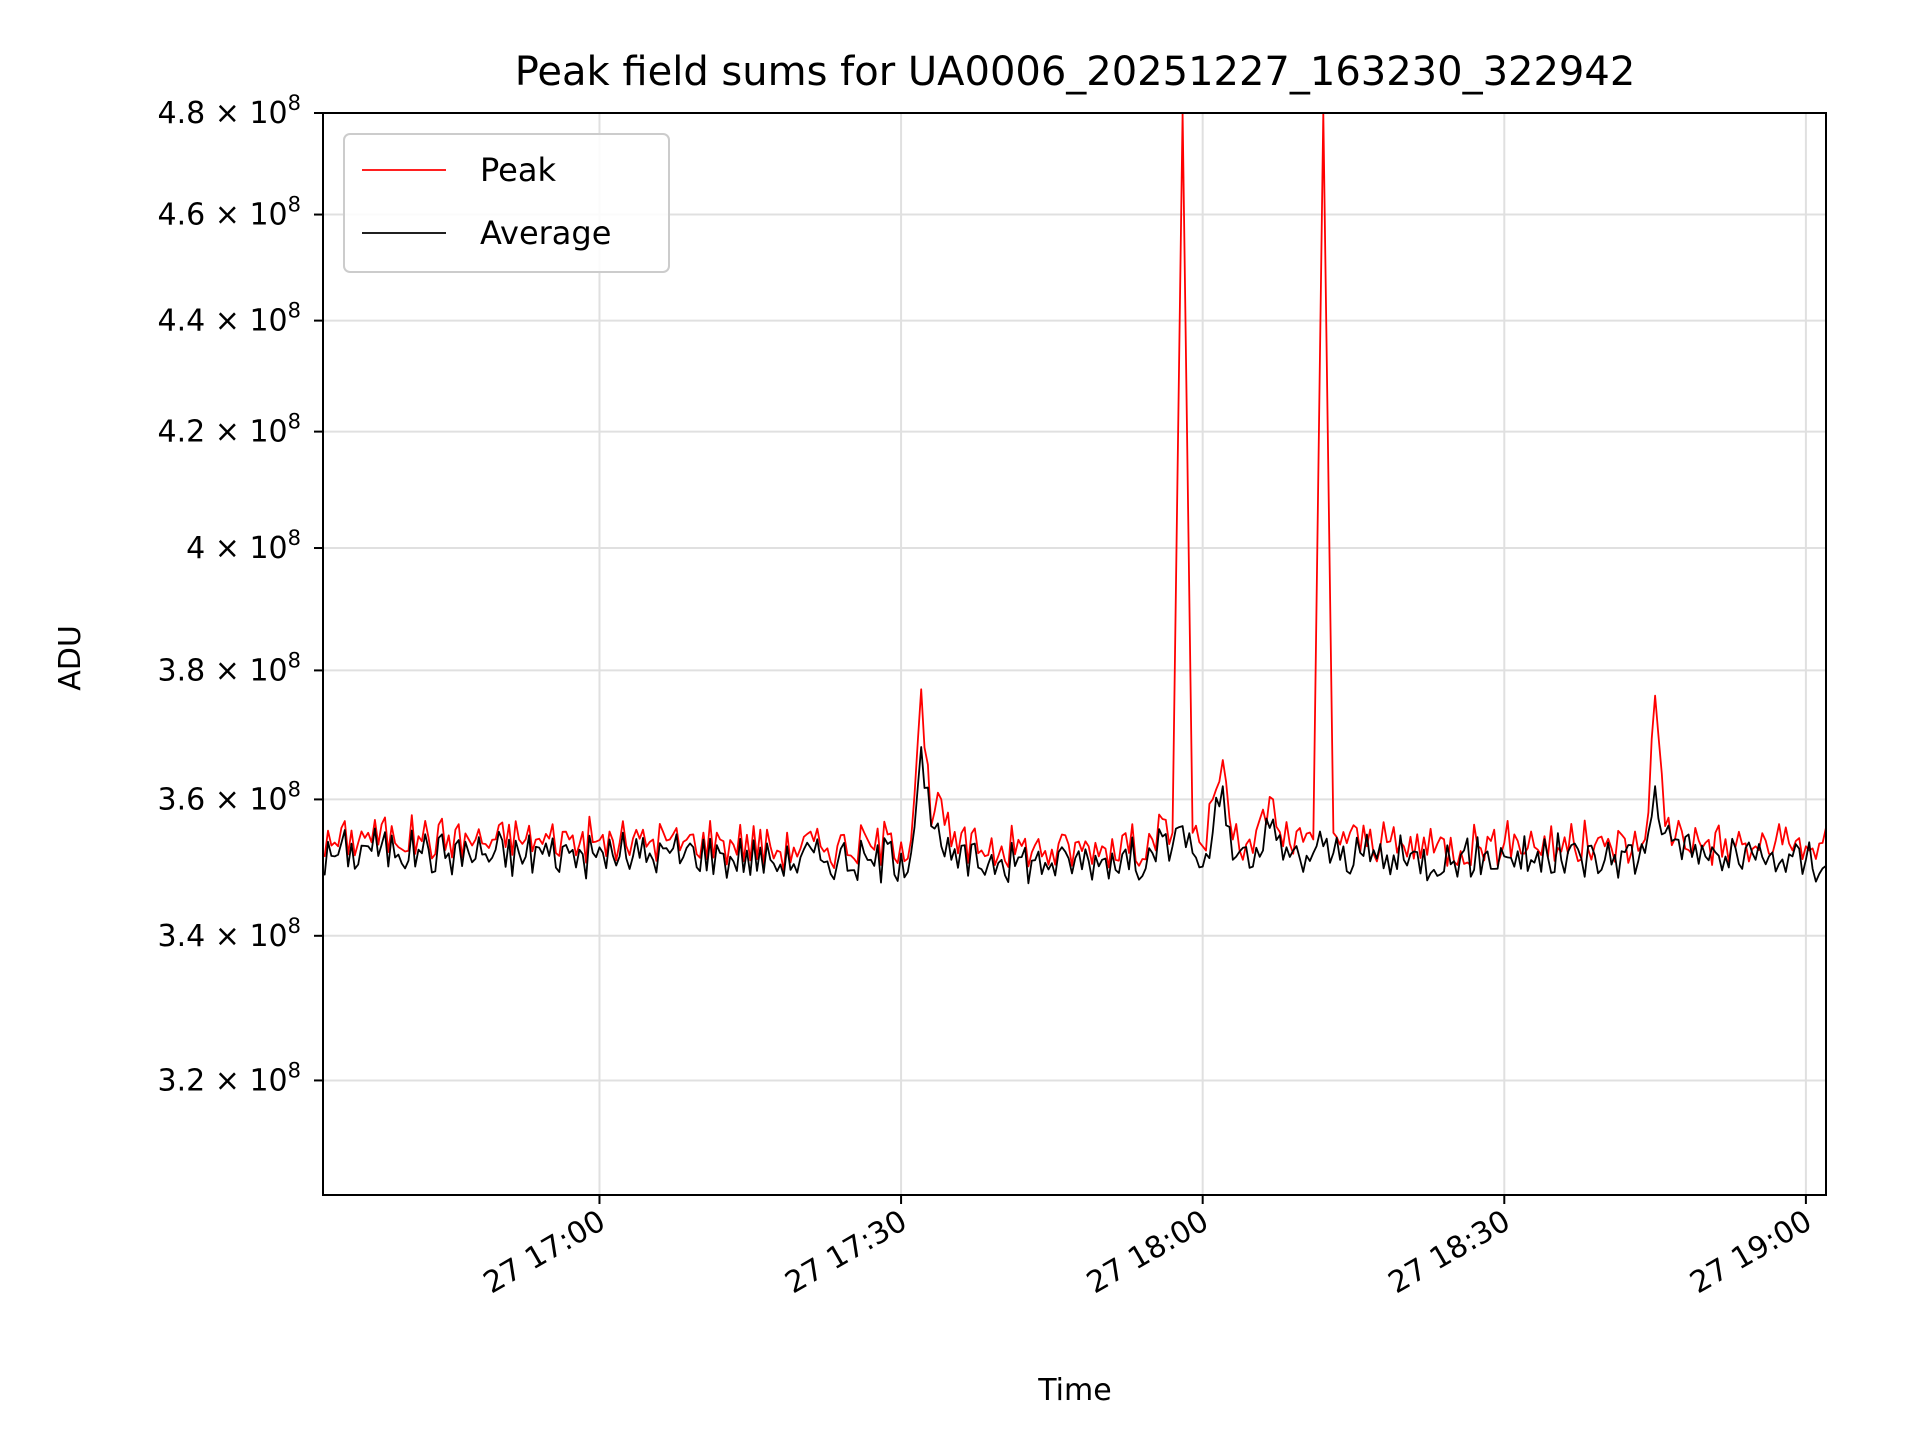  I want to click on y-tick-label: 3.8 × 108, so click(229, 668).